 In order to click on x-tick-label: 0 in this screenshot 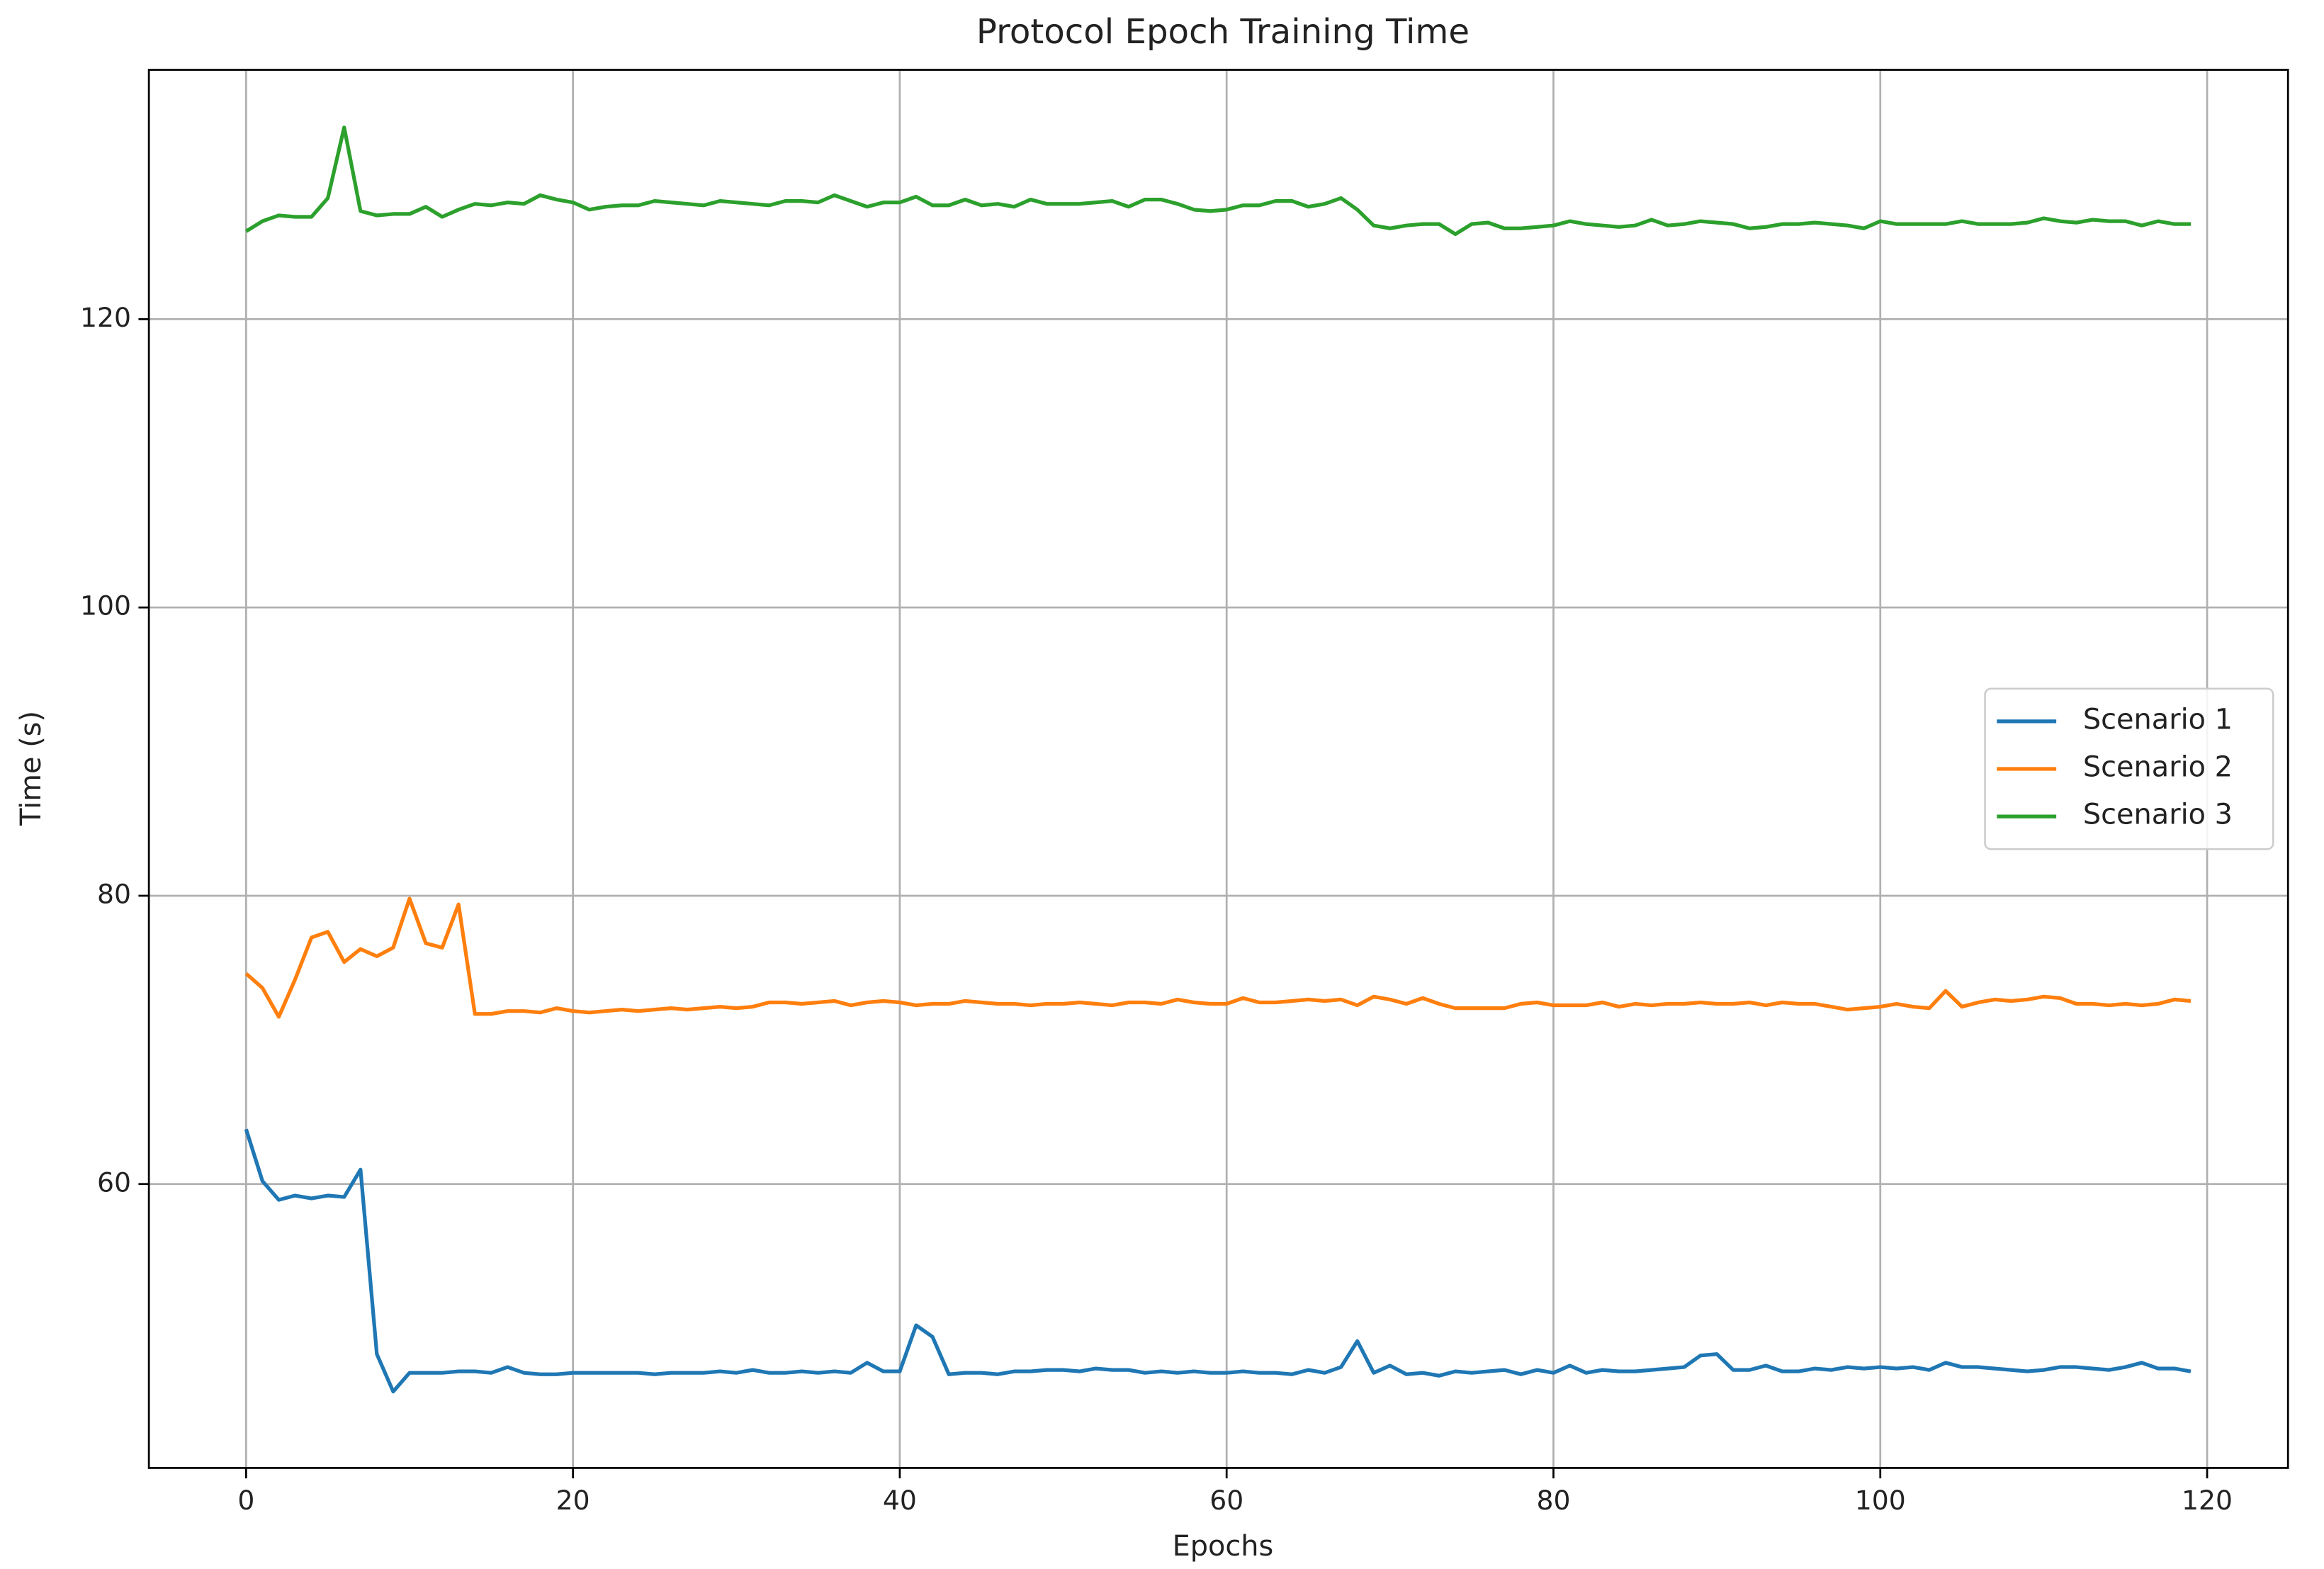, I will do `click(246, 1500)`.